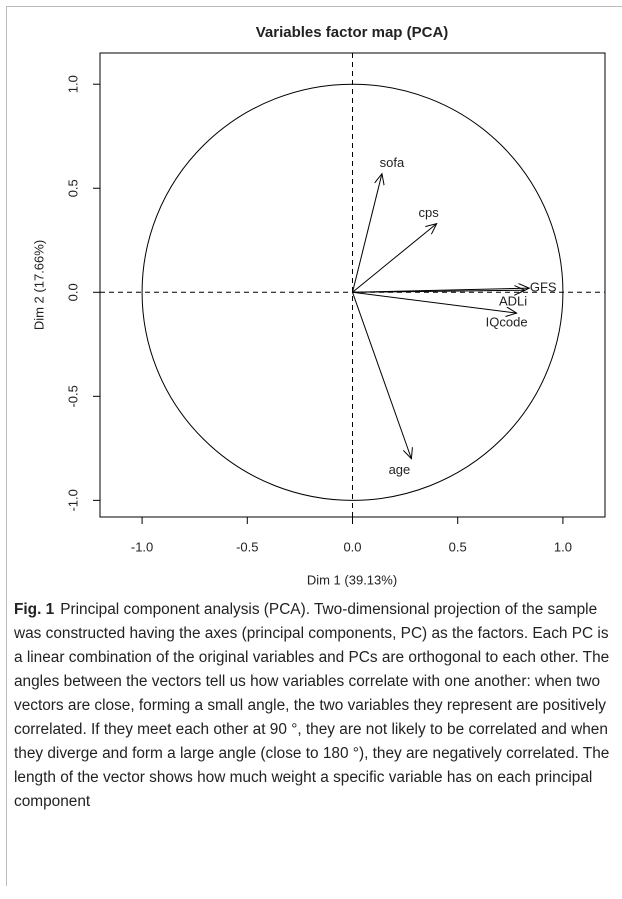 The image size is (622, 899). Describe the element at coordinates (38, 285) in the screenshot. I see `y-axis-label: Dim 2 (17.66%)` at that location.